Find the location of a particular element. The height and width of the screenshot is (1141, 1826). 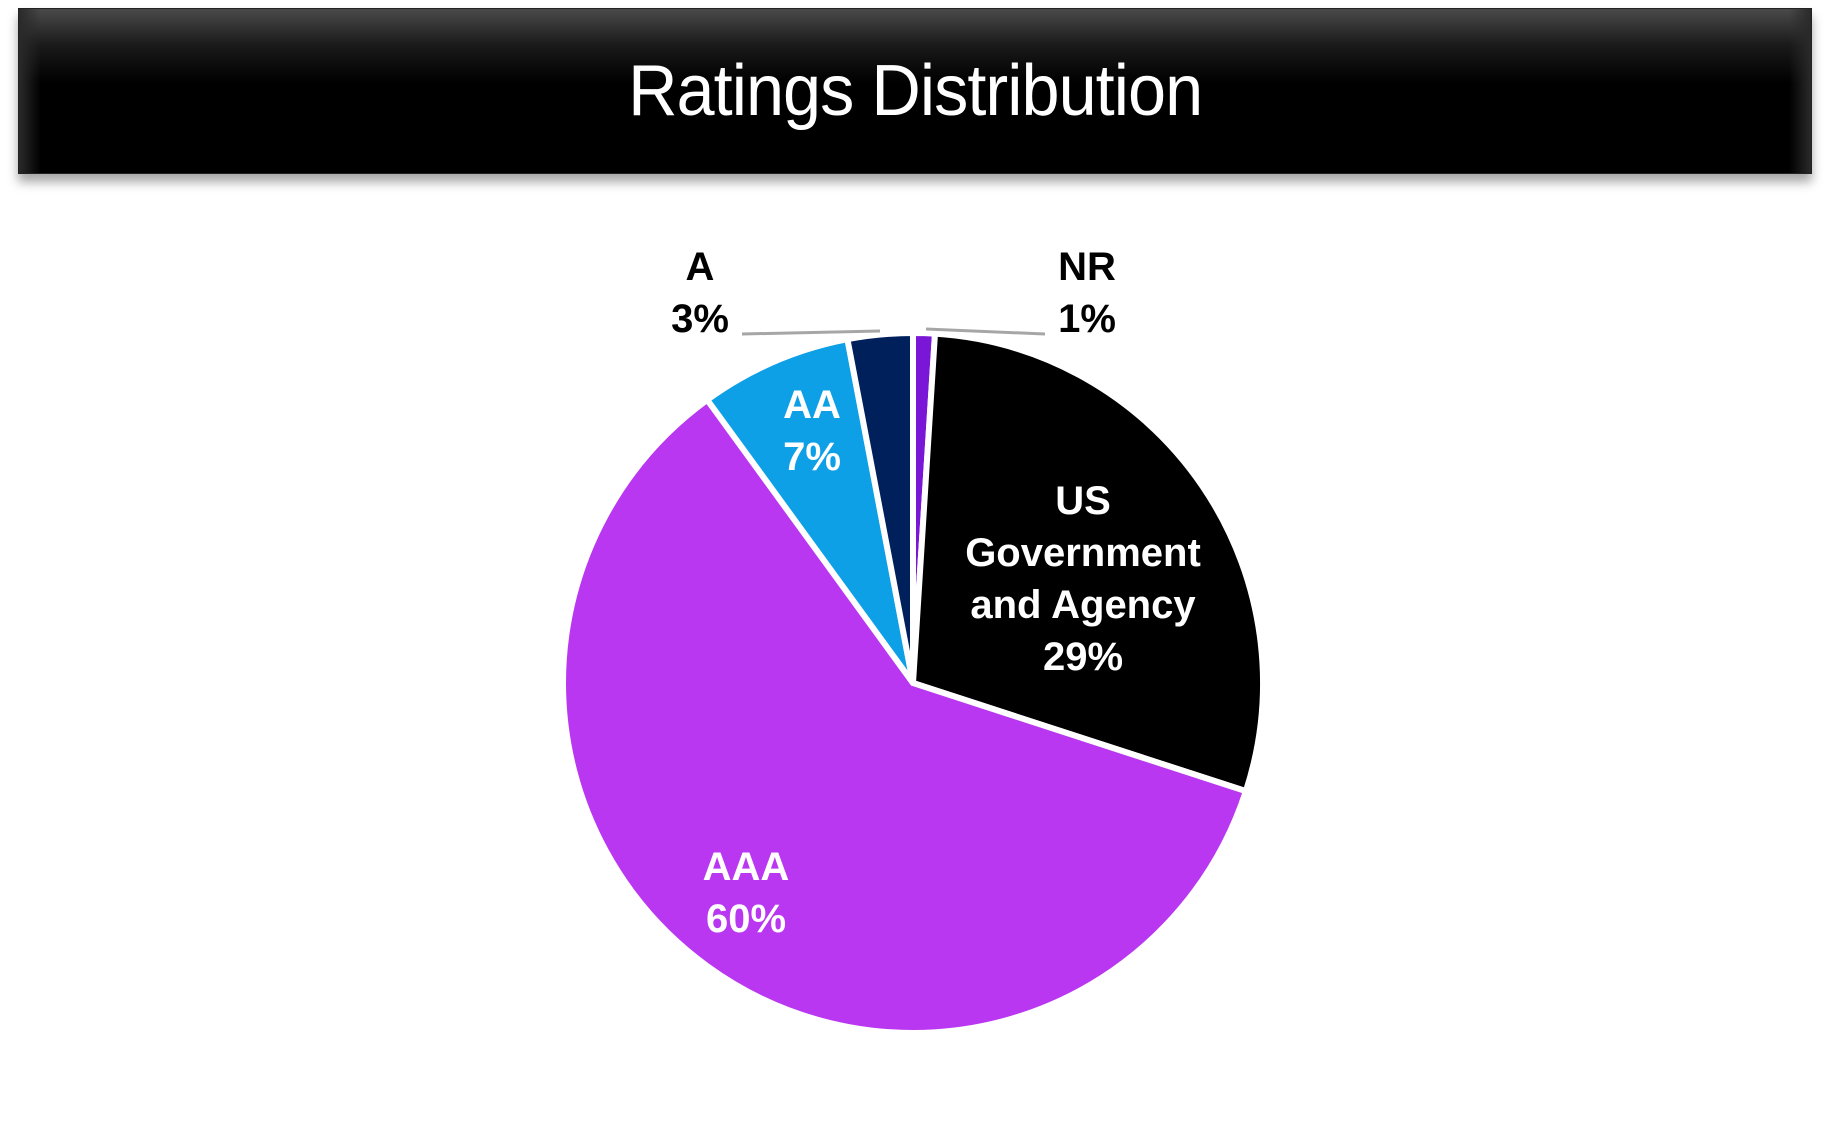

label-a-name: A is located at coordinates (700, 267).